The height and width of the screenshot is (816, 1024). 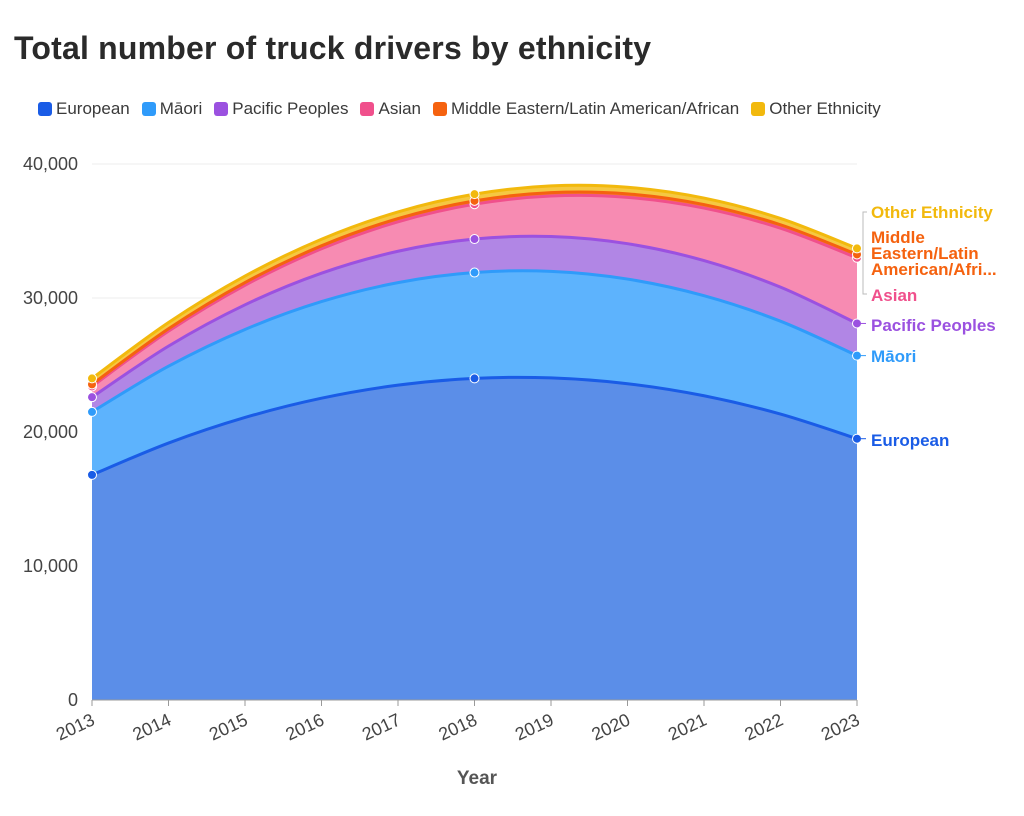 I want to click on x-tick-label: 2016, so click(x=304, y=726).